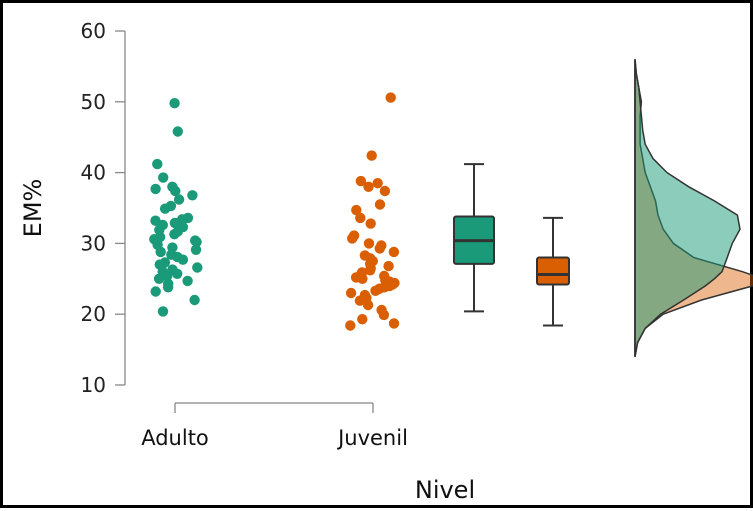 Image resolution: width=753 pixels, height=511 pixels. I want to click on x-axis: Adulto Juvenil, so click(274, 426).